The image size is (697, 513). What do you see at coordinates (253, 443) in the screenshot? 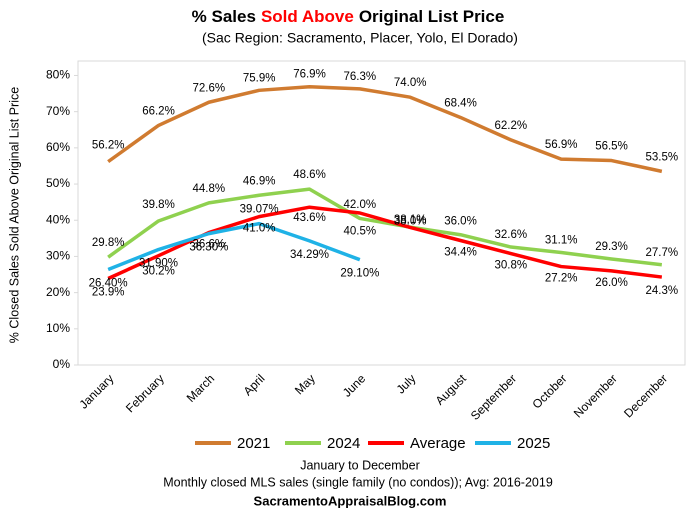
I see `legend-label: 2021` at bounding box center [253, 443].